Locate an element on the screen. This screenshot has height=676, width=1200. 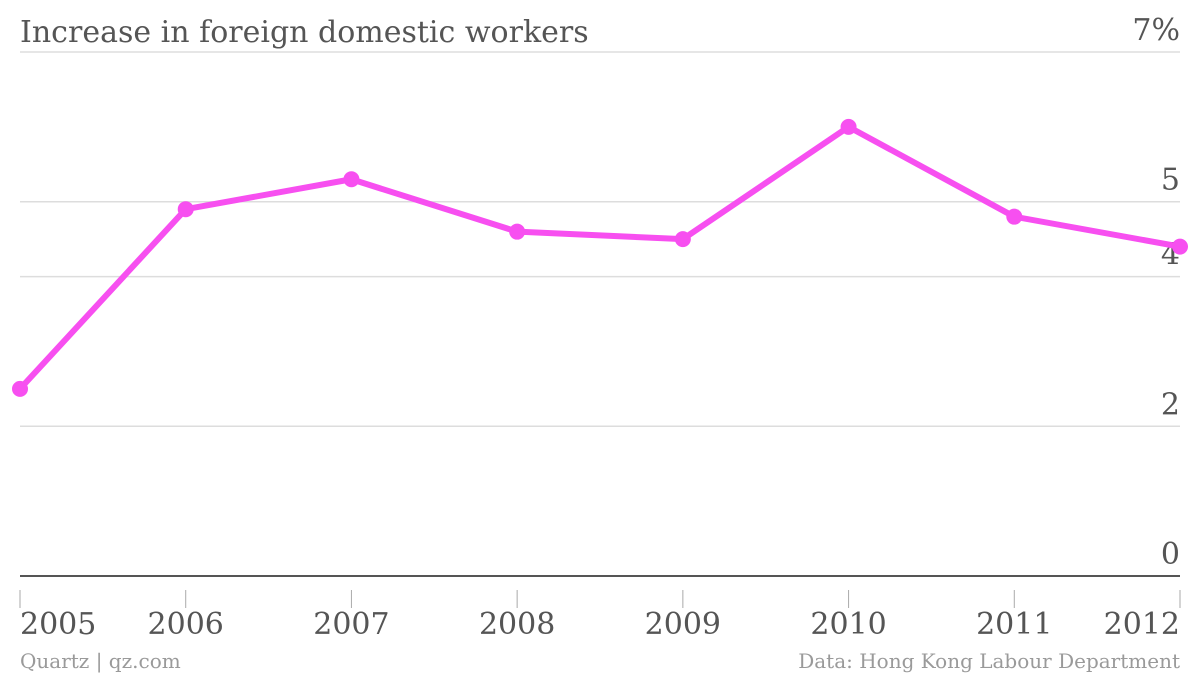
x-tick-label: 2011 is located at coordinates (1014, 624).